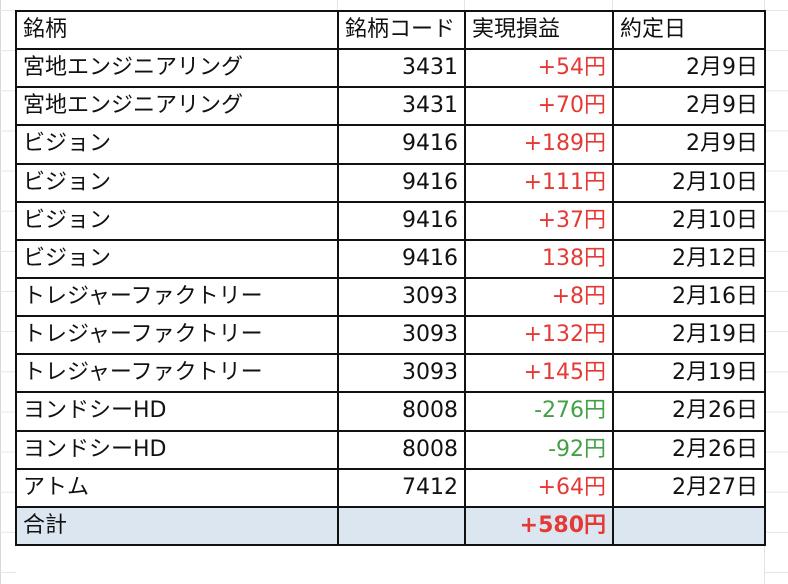 This screenshot has width=788, height=584. I want to click on table-row: トレジャーファクトリー 3093 +145円 2月19日, so click(390, 373).